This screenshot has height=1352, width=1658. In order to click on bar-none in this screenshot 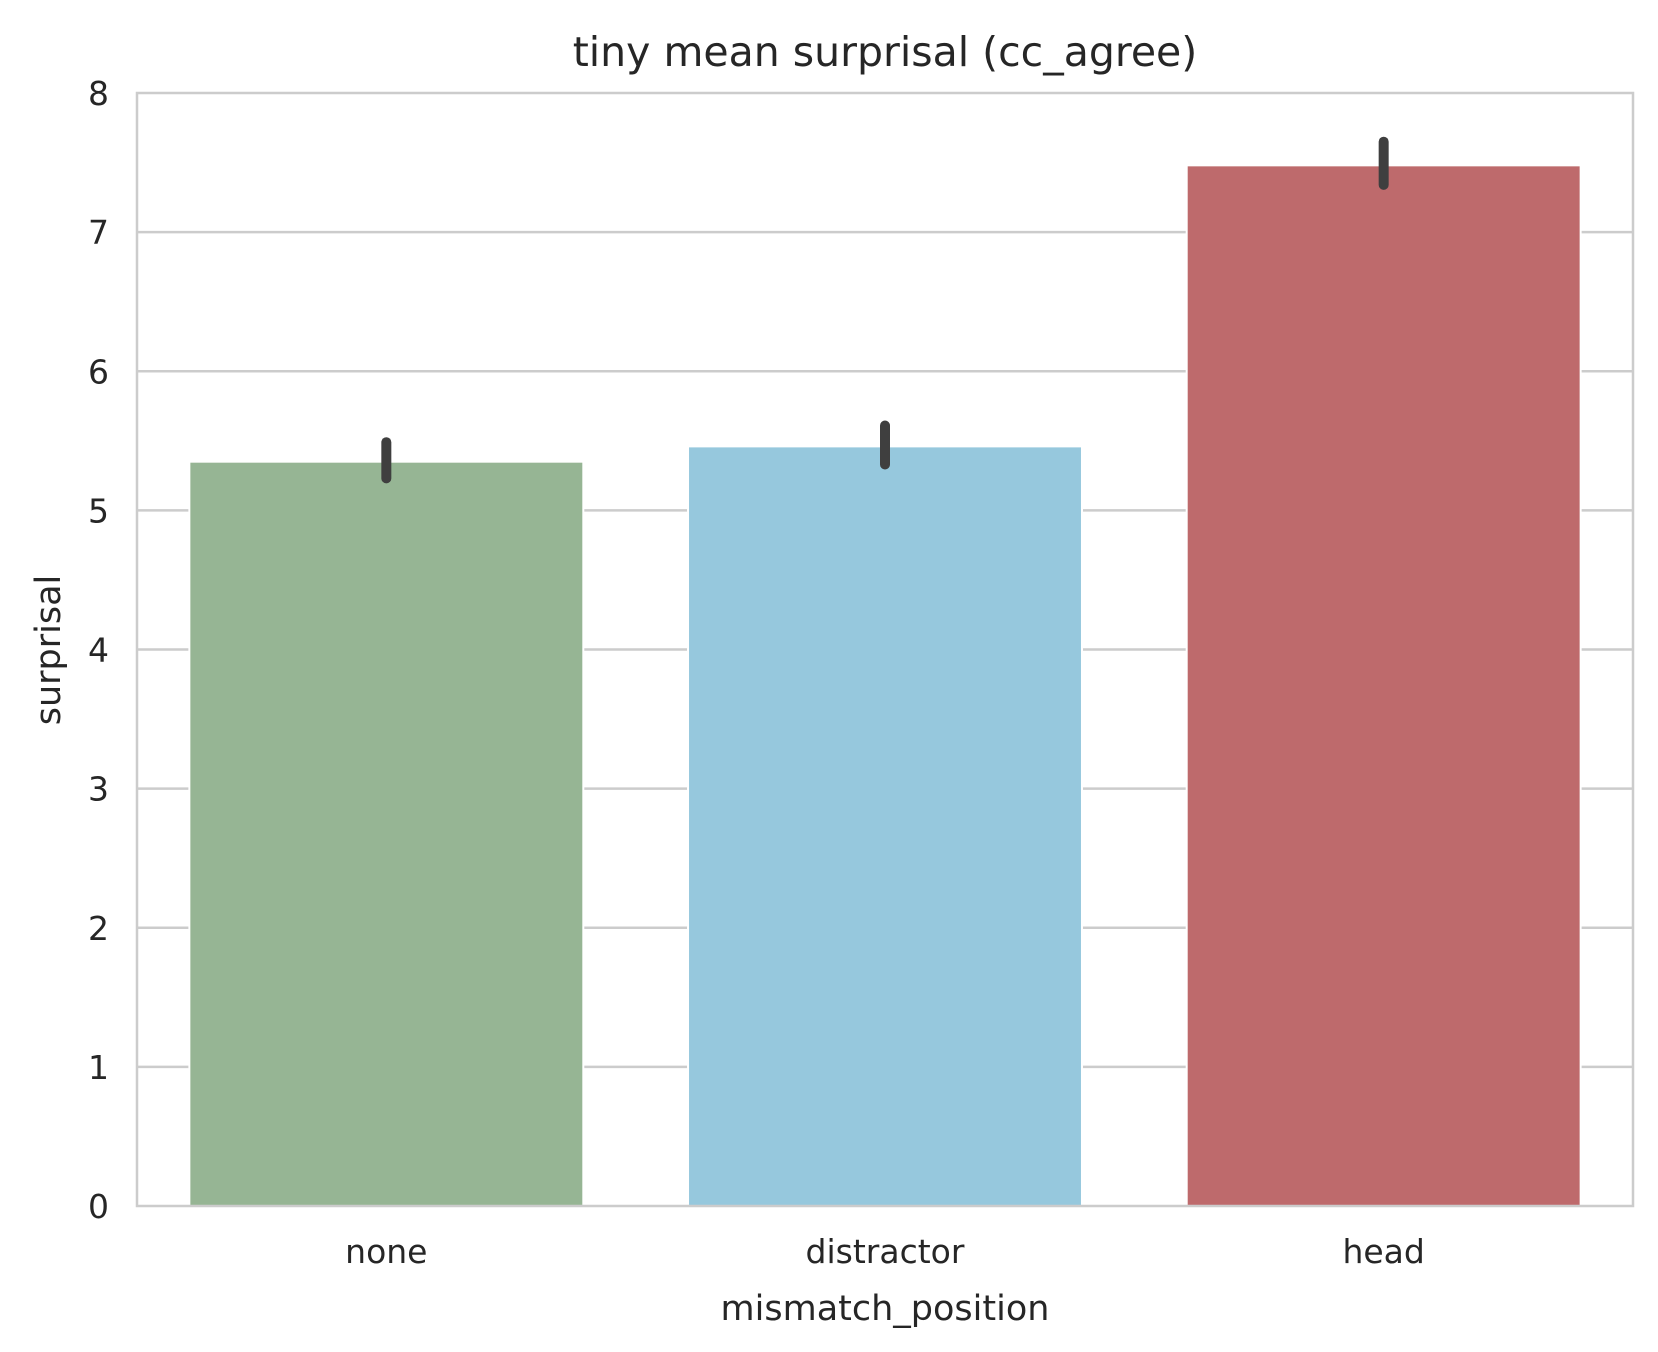, I will do `click(386, 833)`.